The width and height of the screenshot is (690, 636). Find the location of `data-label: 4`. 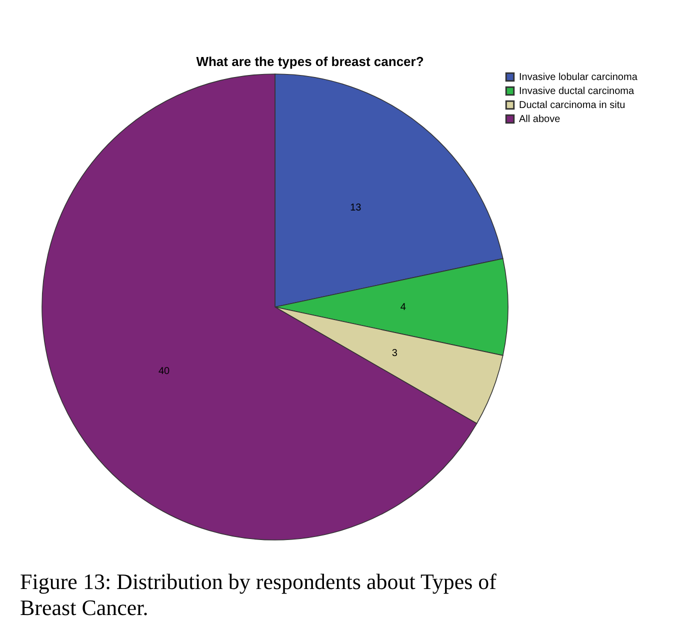

data-label: 4 is located at coordinates (403, 307).